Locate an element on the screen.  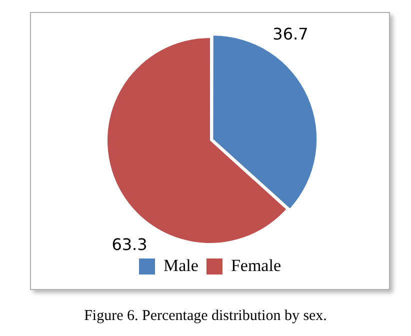
legend-label: Male is located at coordinates (181, 265).